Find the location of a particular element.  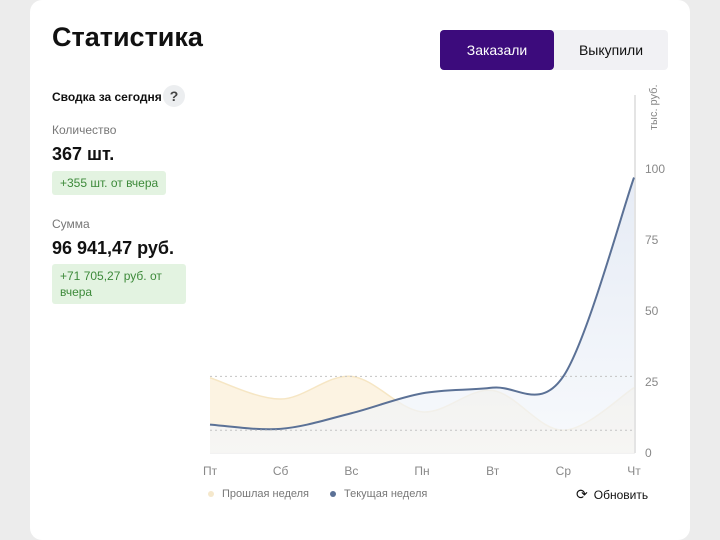

x-tick-label: Вт is located at coordinates (493, 471).